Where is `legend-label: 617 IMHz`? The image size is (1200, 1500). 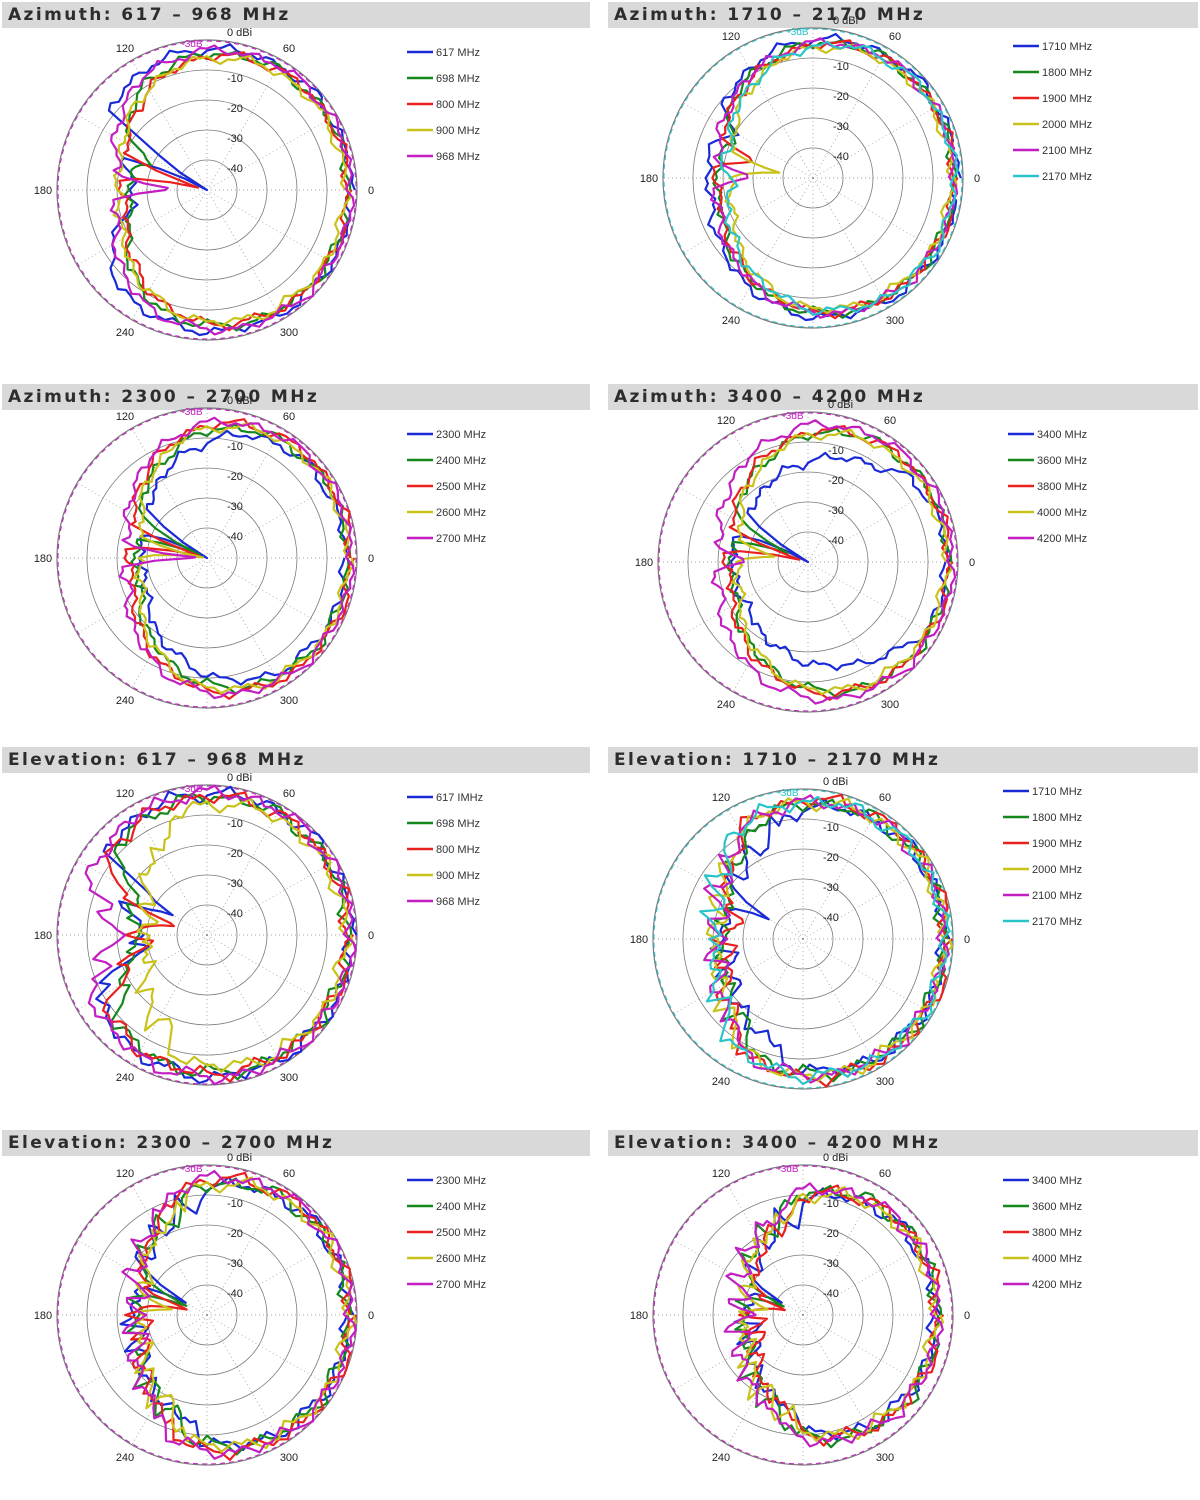
legend-label: 617 IMHz is located at coordinates (459, 798).